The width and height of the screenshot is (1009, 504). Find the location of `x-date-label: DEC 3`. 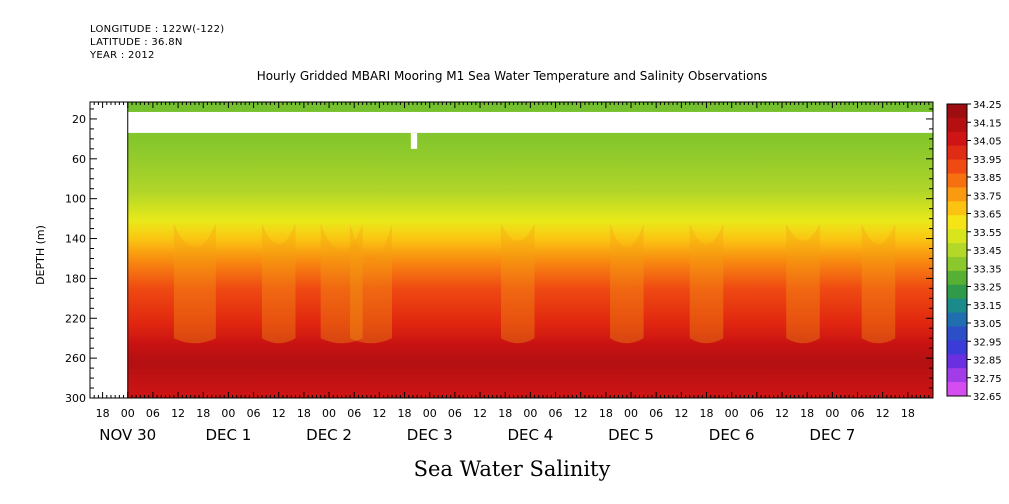

x-date-label: DEC 3 is located at coordinates (430, 435).